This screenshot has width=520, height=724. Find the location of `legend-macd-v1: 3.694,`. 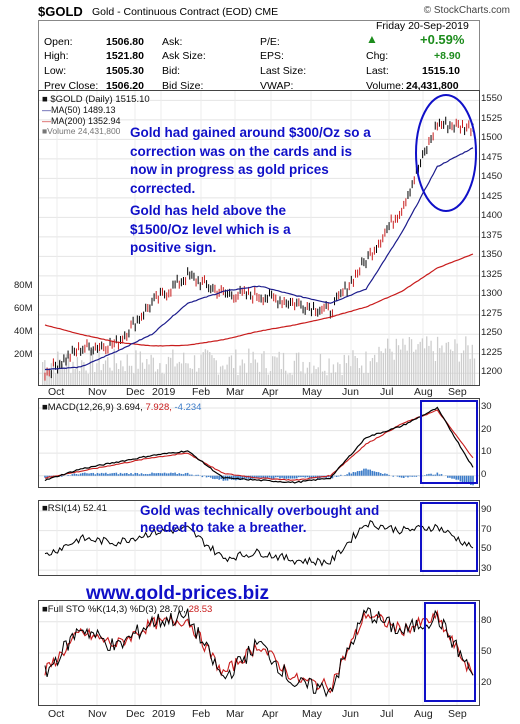

legend-macd-v1: 3.694, is located at coordinates (129, 407).